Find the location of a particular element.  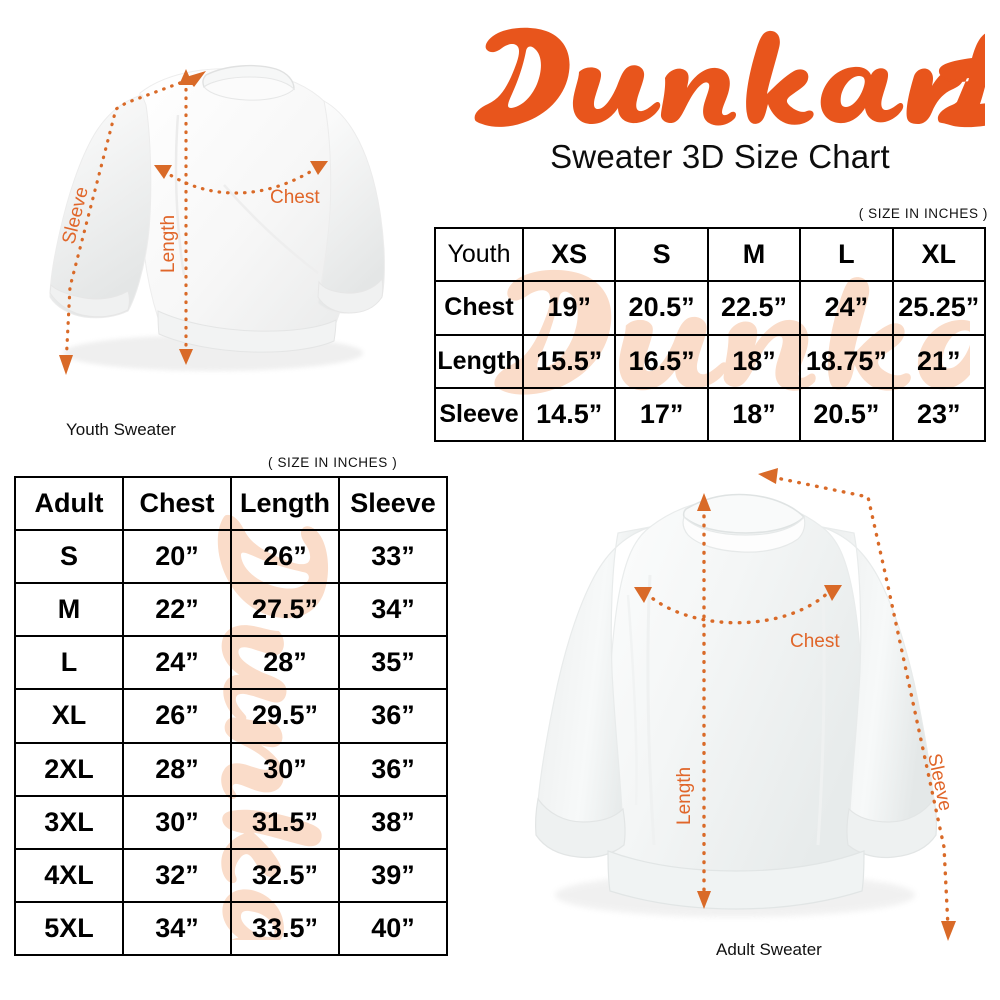

youth-length-l: 18.75” is located at coordinates (846, 361).